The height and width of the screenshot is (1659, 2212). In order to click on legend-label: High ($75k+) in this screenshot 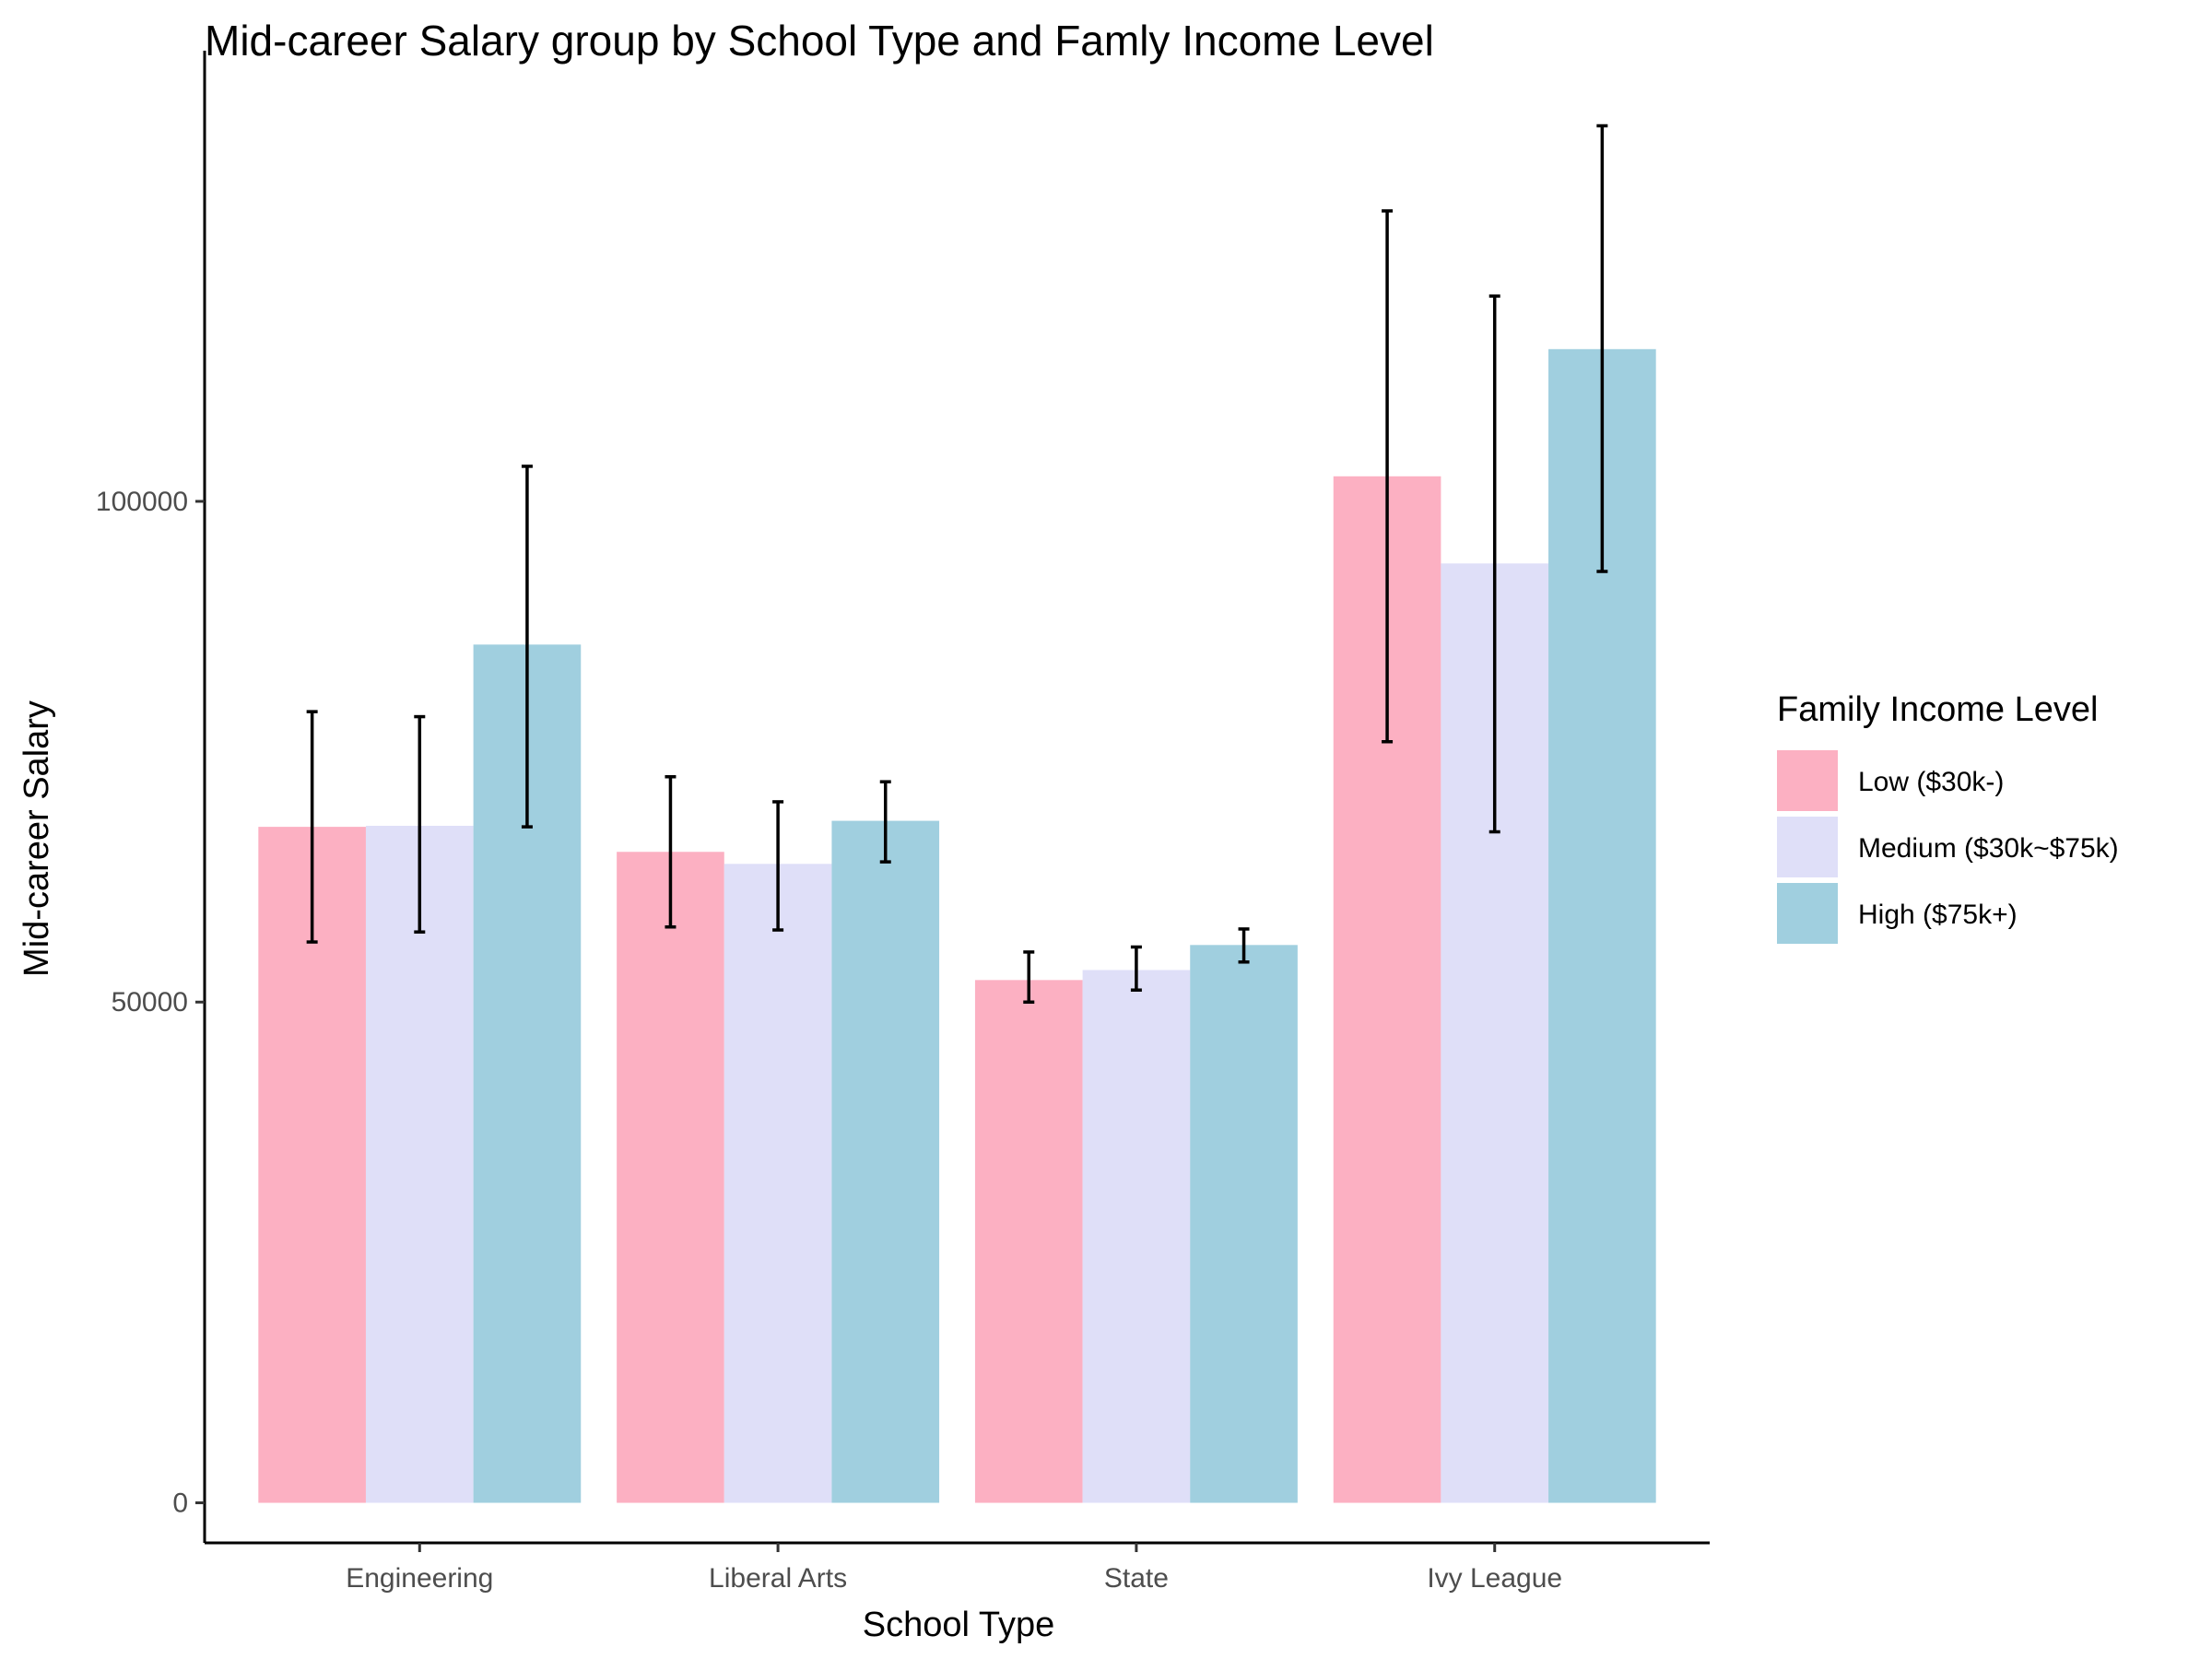, I will do `click(1938, 915)`.